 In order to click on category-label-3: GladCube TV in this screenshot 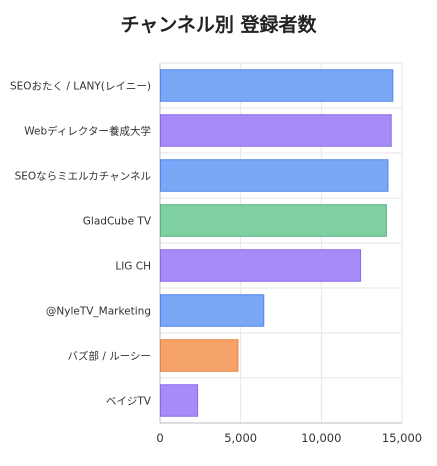, I will do `click(117, 222)`.